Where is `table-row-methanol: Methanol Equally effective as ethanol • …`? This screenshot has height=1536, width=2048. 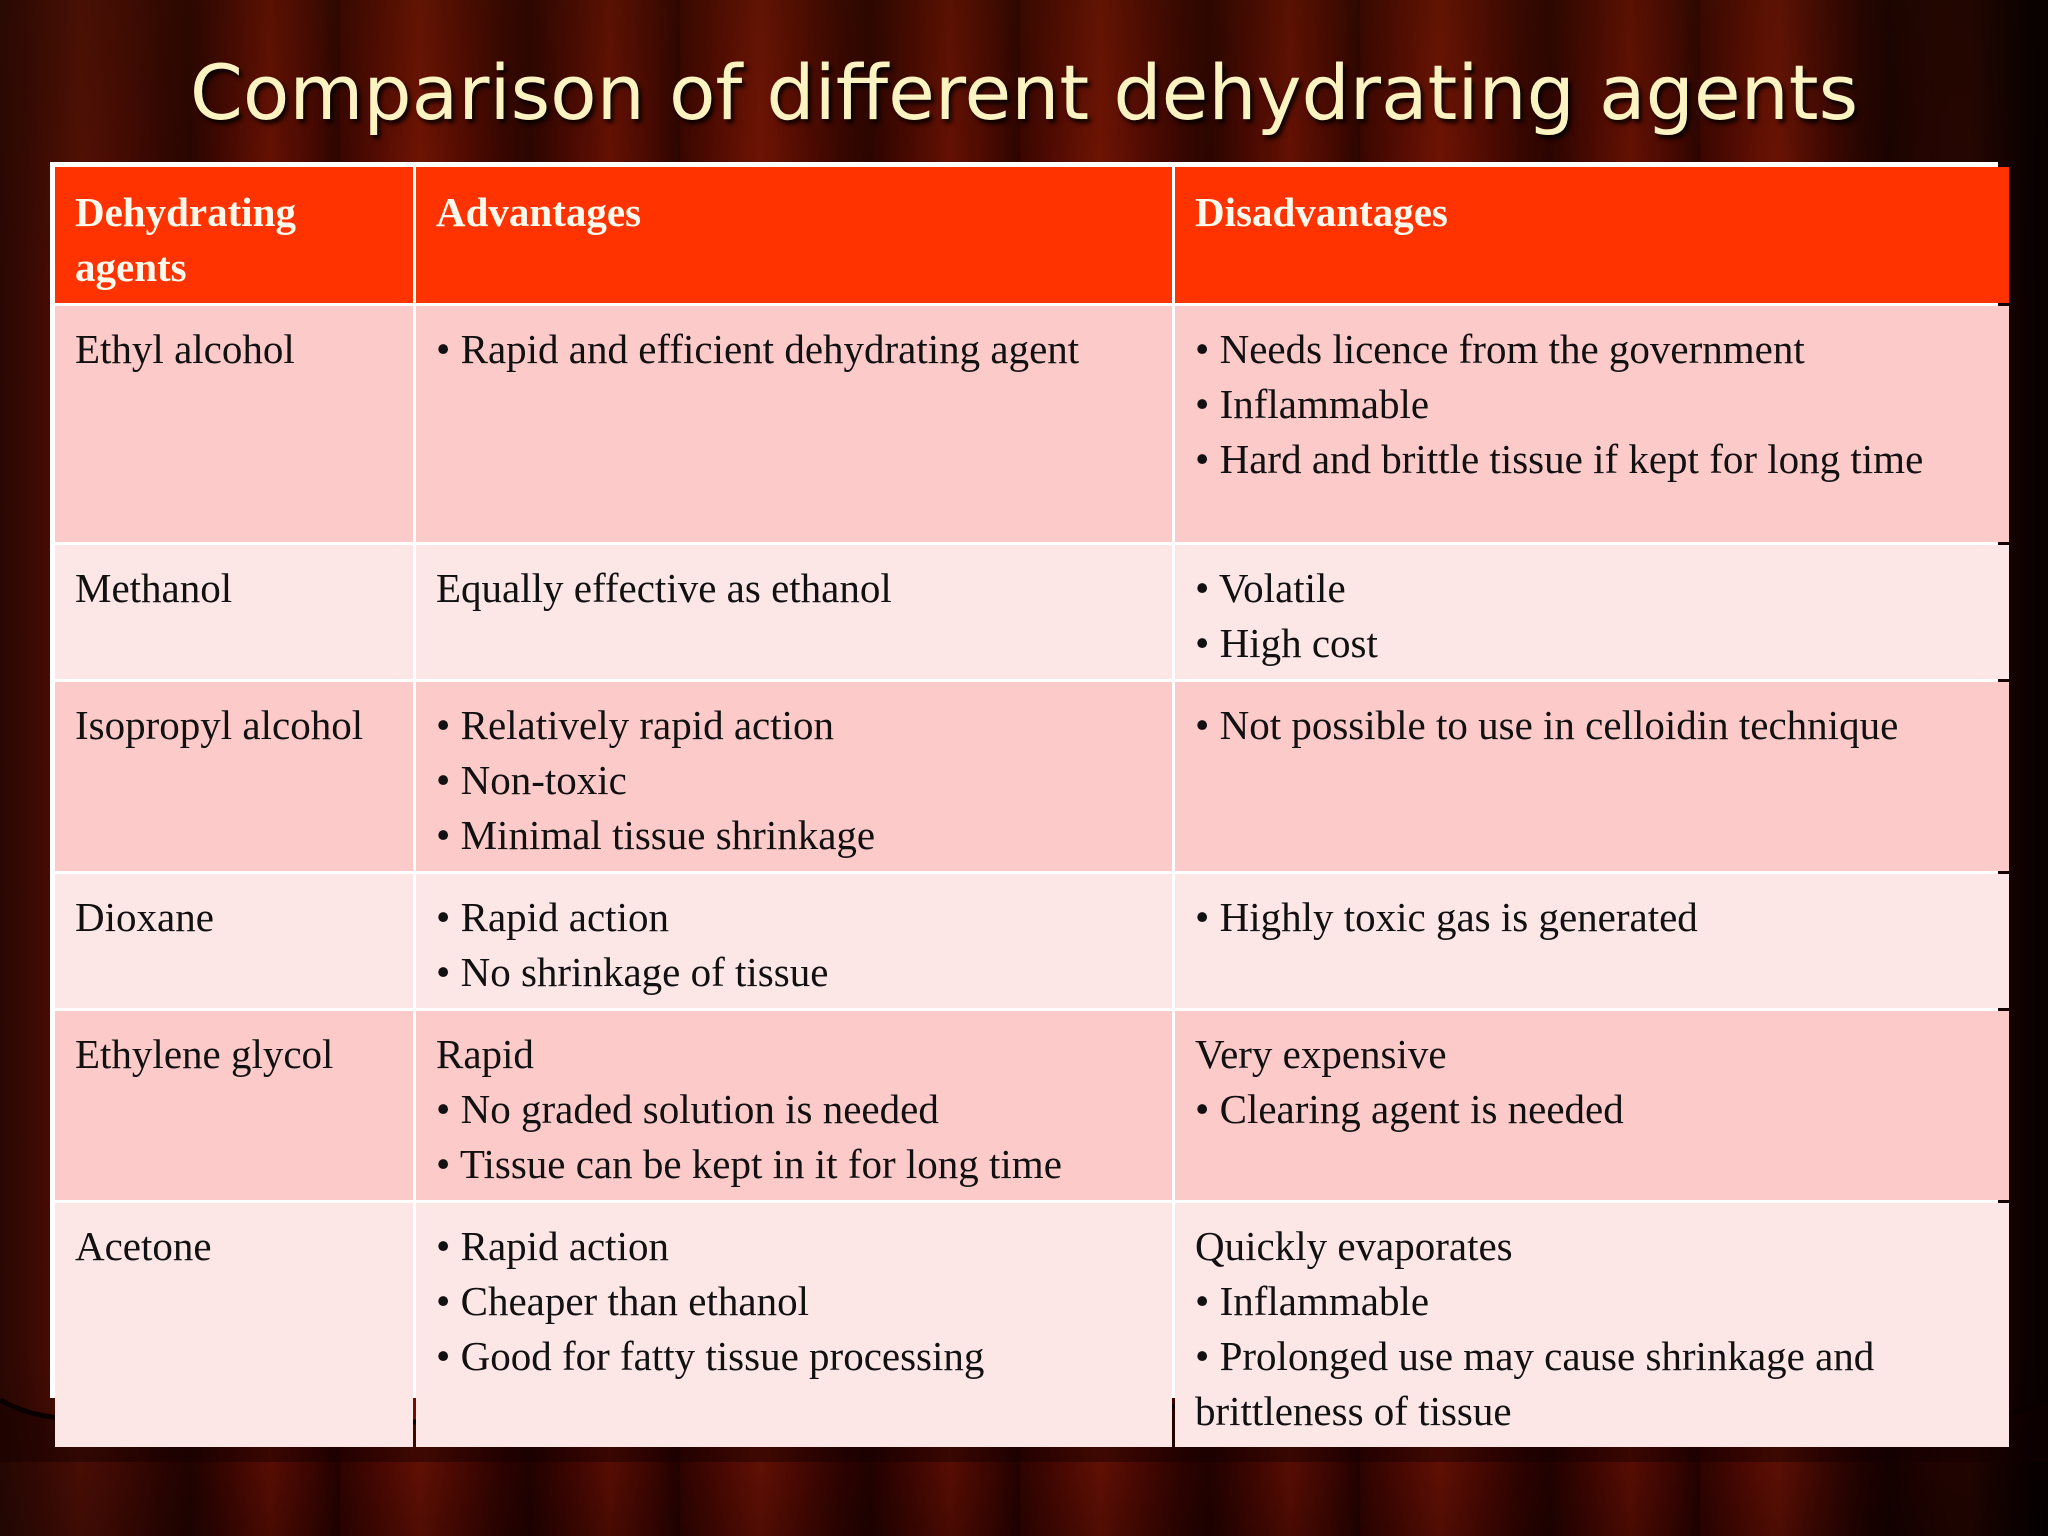 table-row-methanol: Methanol Equally effective as ethanol • … is located at coordinates (1032, 612).